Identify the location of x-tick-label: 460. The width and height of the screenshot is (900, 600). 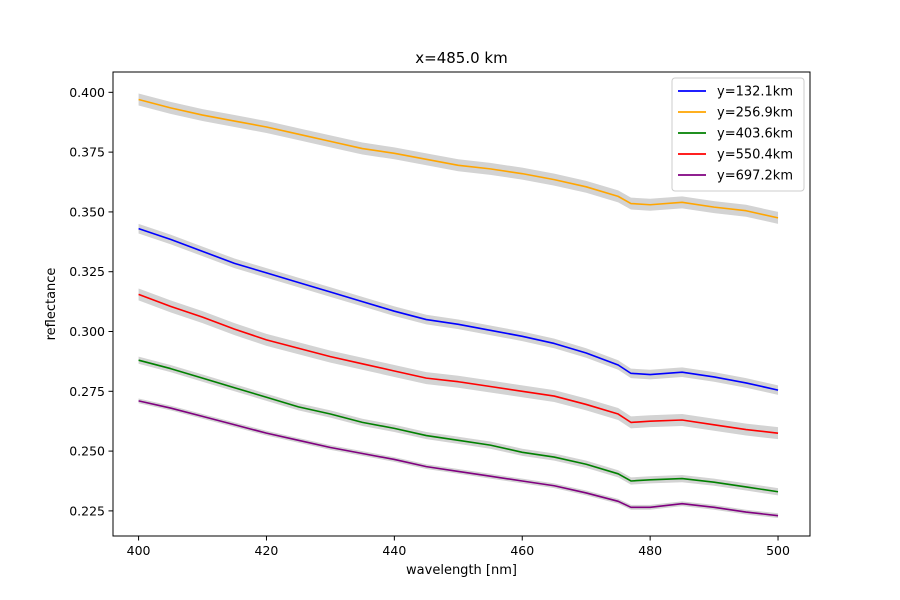
(522, 550).